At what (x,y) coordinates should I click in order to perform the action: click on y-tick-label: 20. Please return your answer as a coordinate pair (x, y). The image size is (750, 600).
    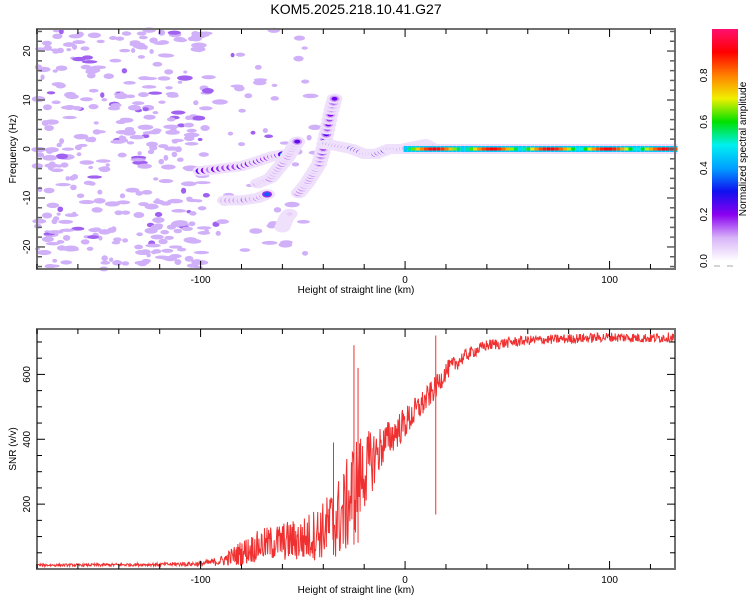
    Looking at the image, I should click on (27, 51).